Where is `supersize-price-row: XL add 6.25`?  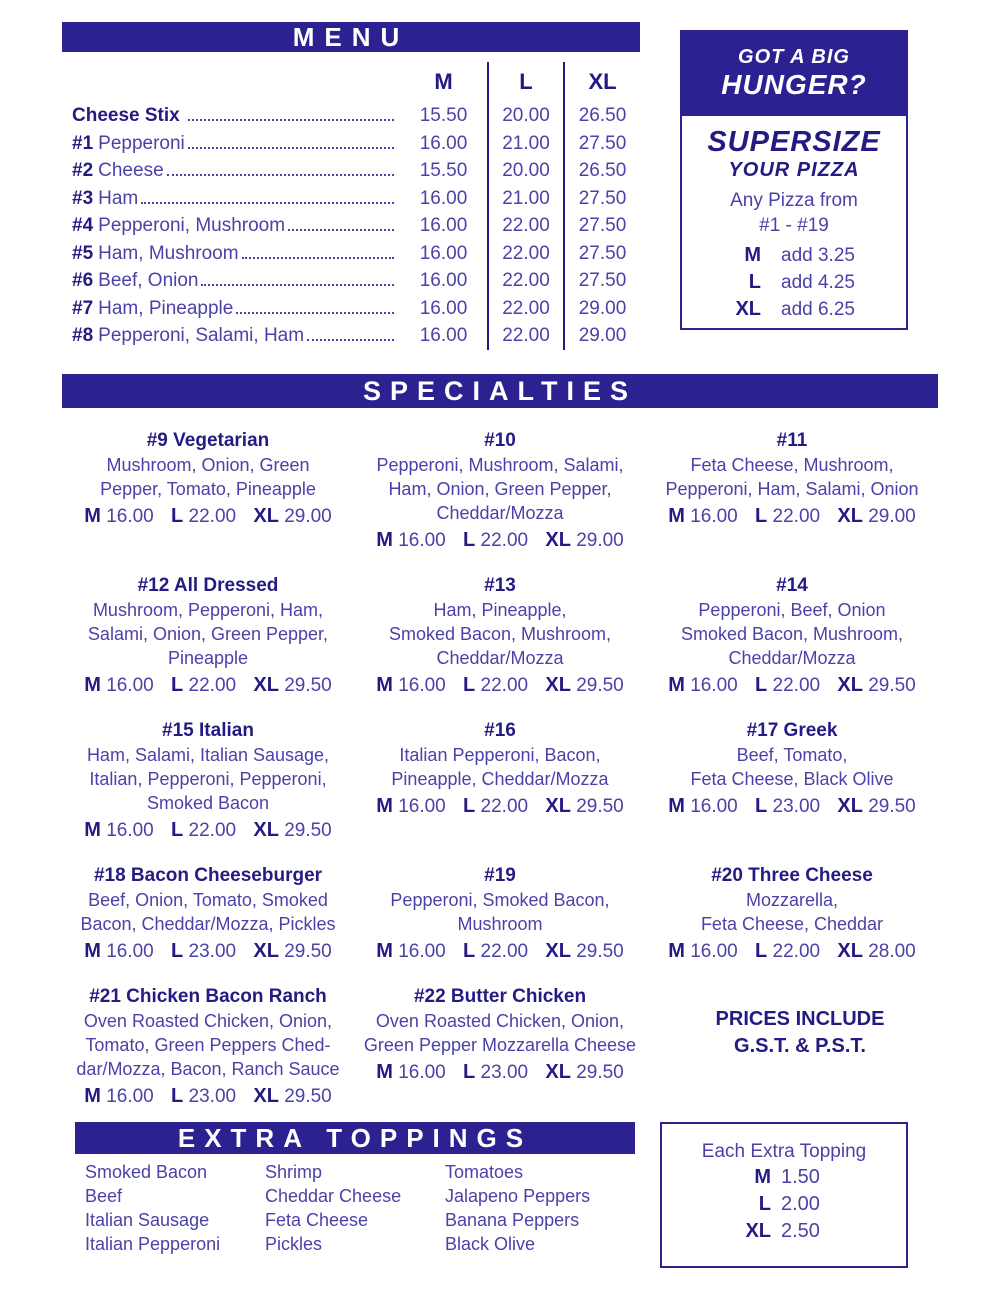 supersize-price-row: XL add 6.25 is located at coordinates (794, 309).